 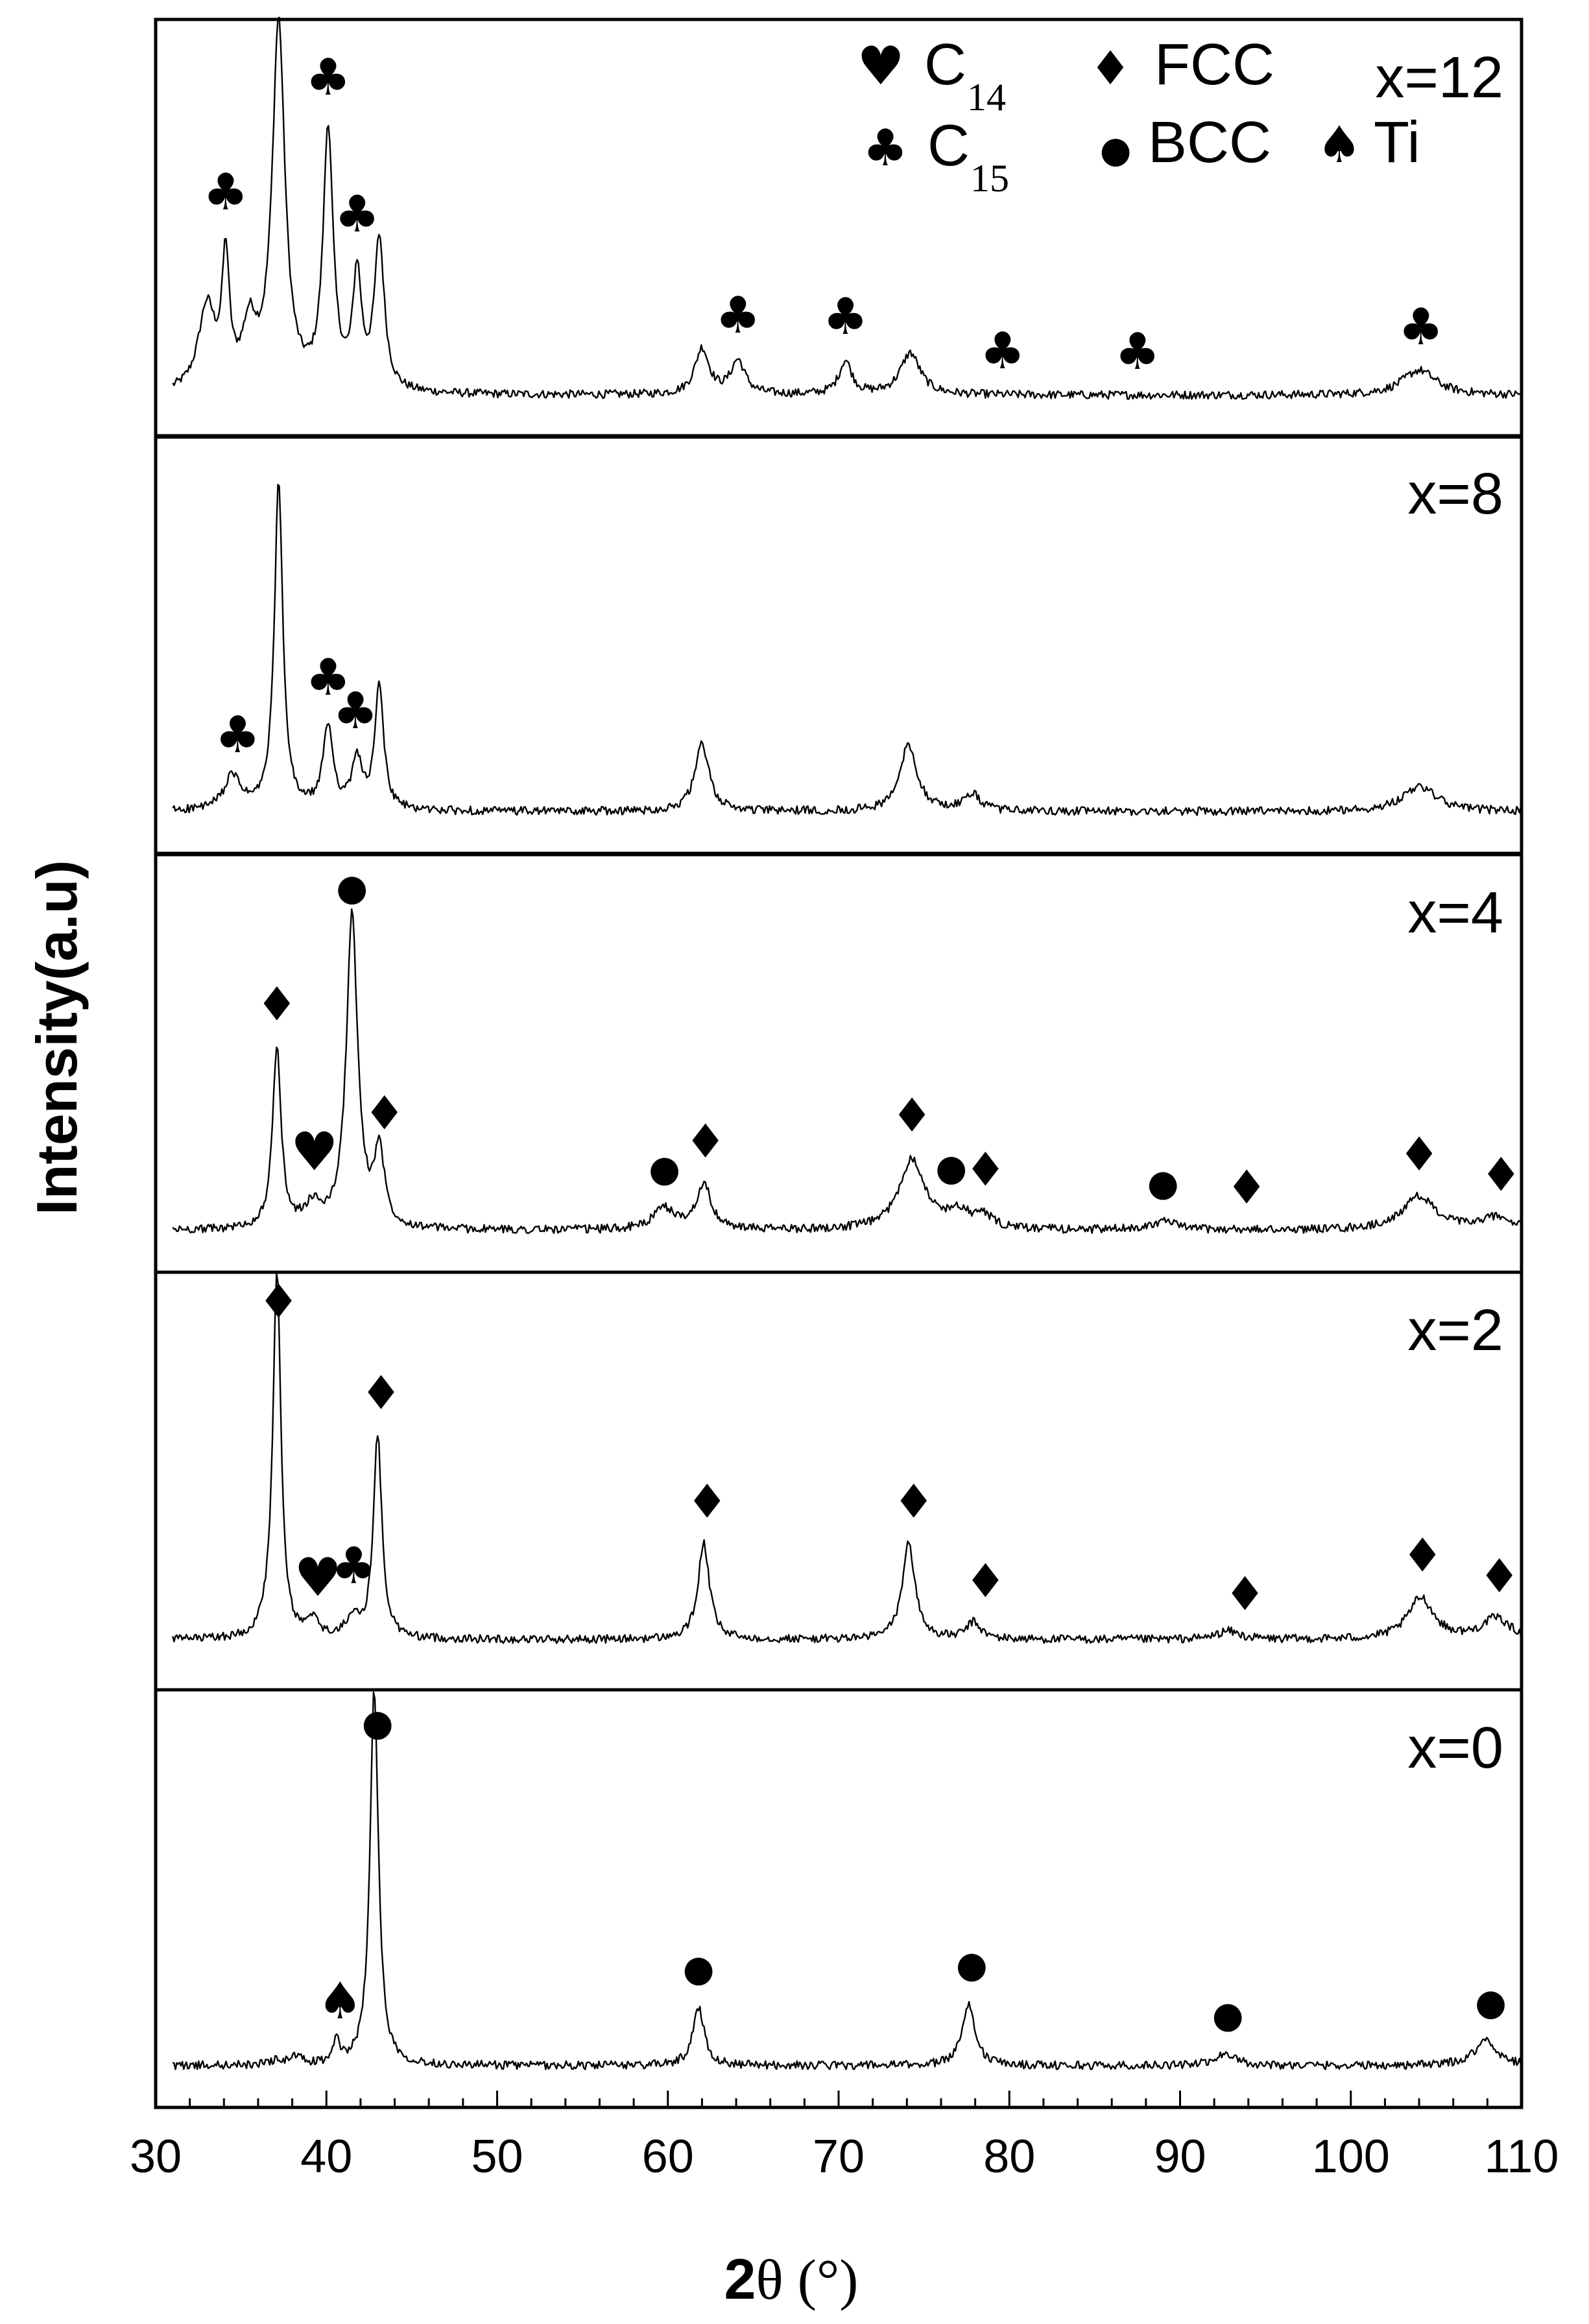 I want to click on panel-label: x=8, so click(x=1455, y=495).